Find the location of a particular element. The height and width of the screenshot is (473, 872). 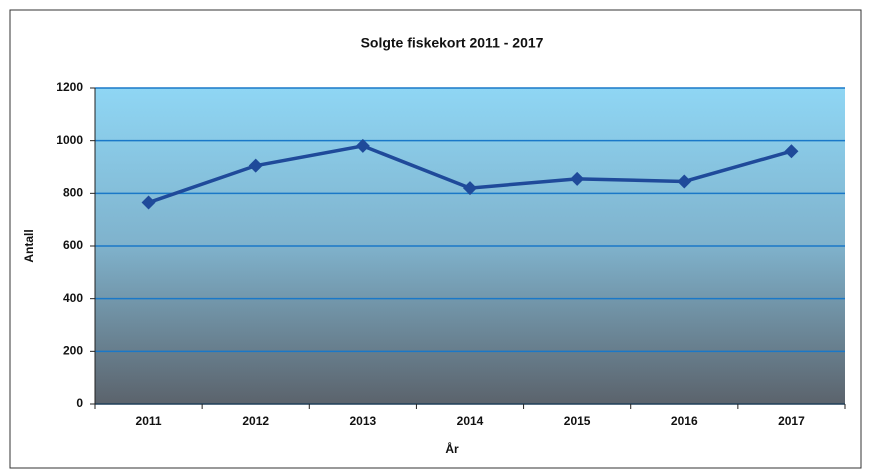

x-tick-label: 2014 is located at coordinates (470, 421).